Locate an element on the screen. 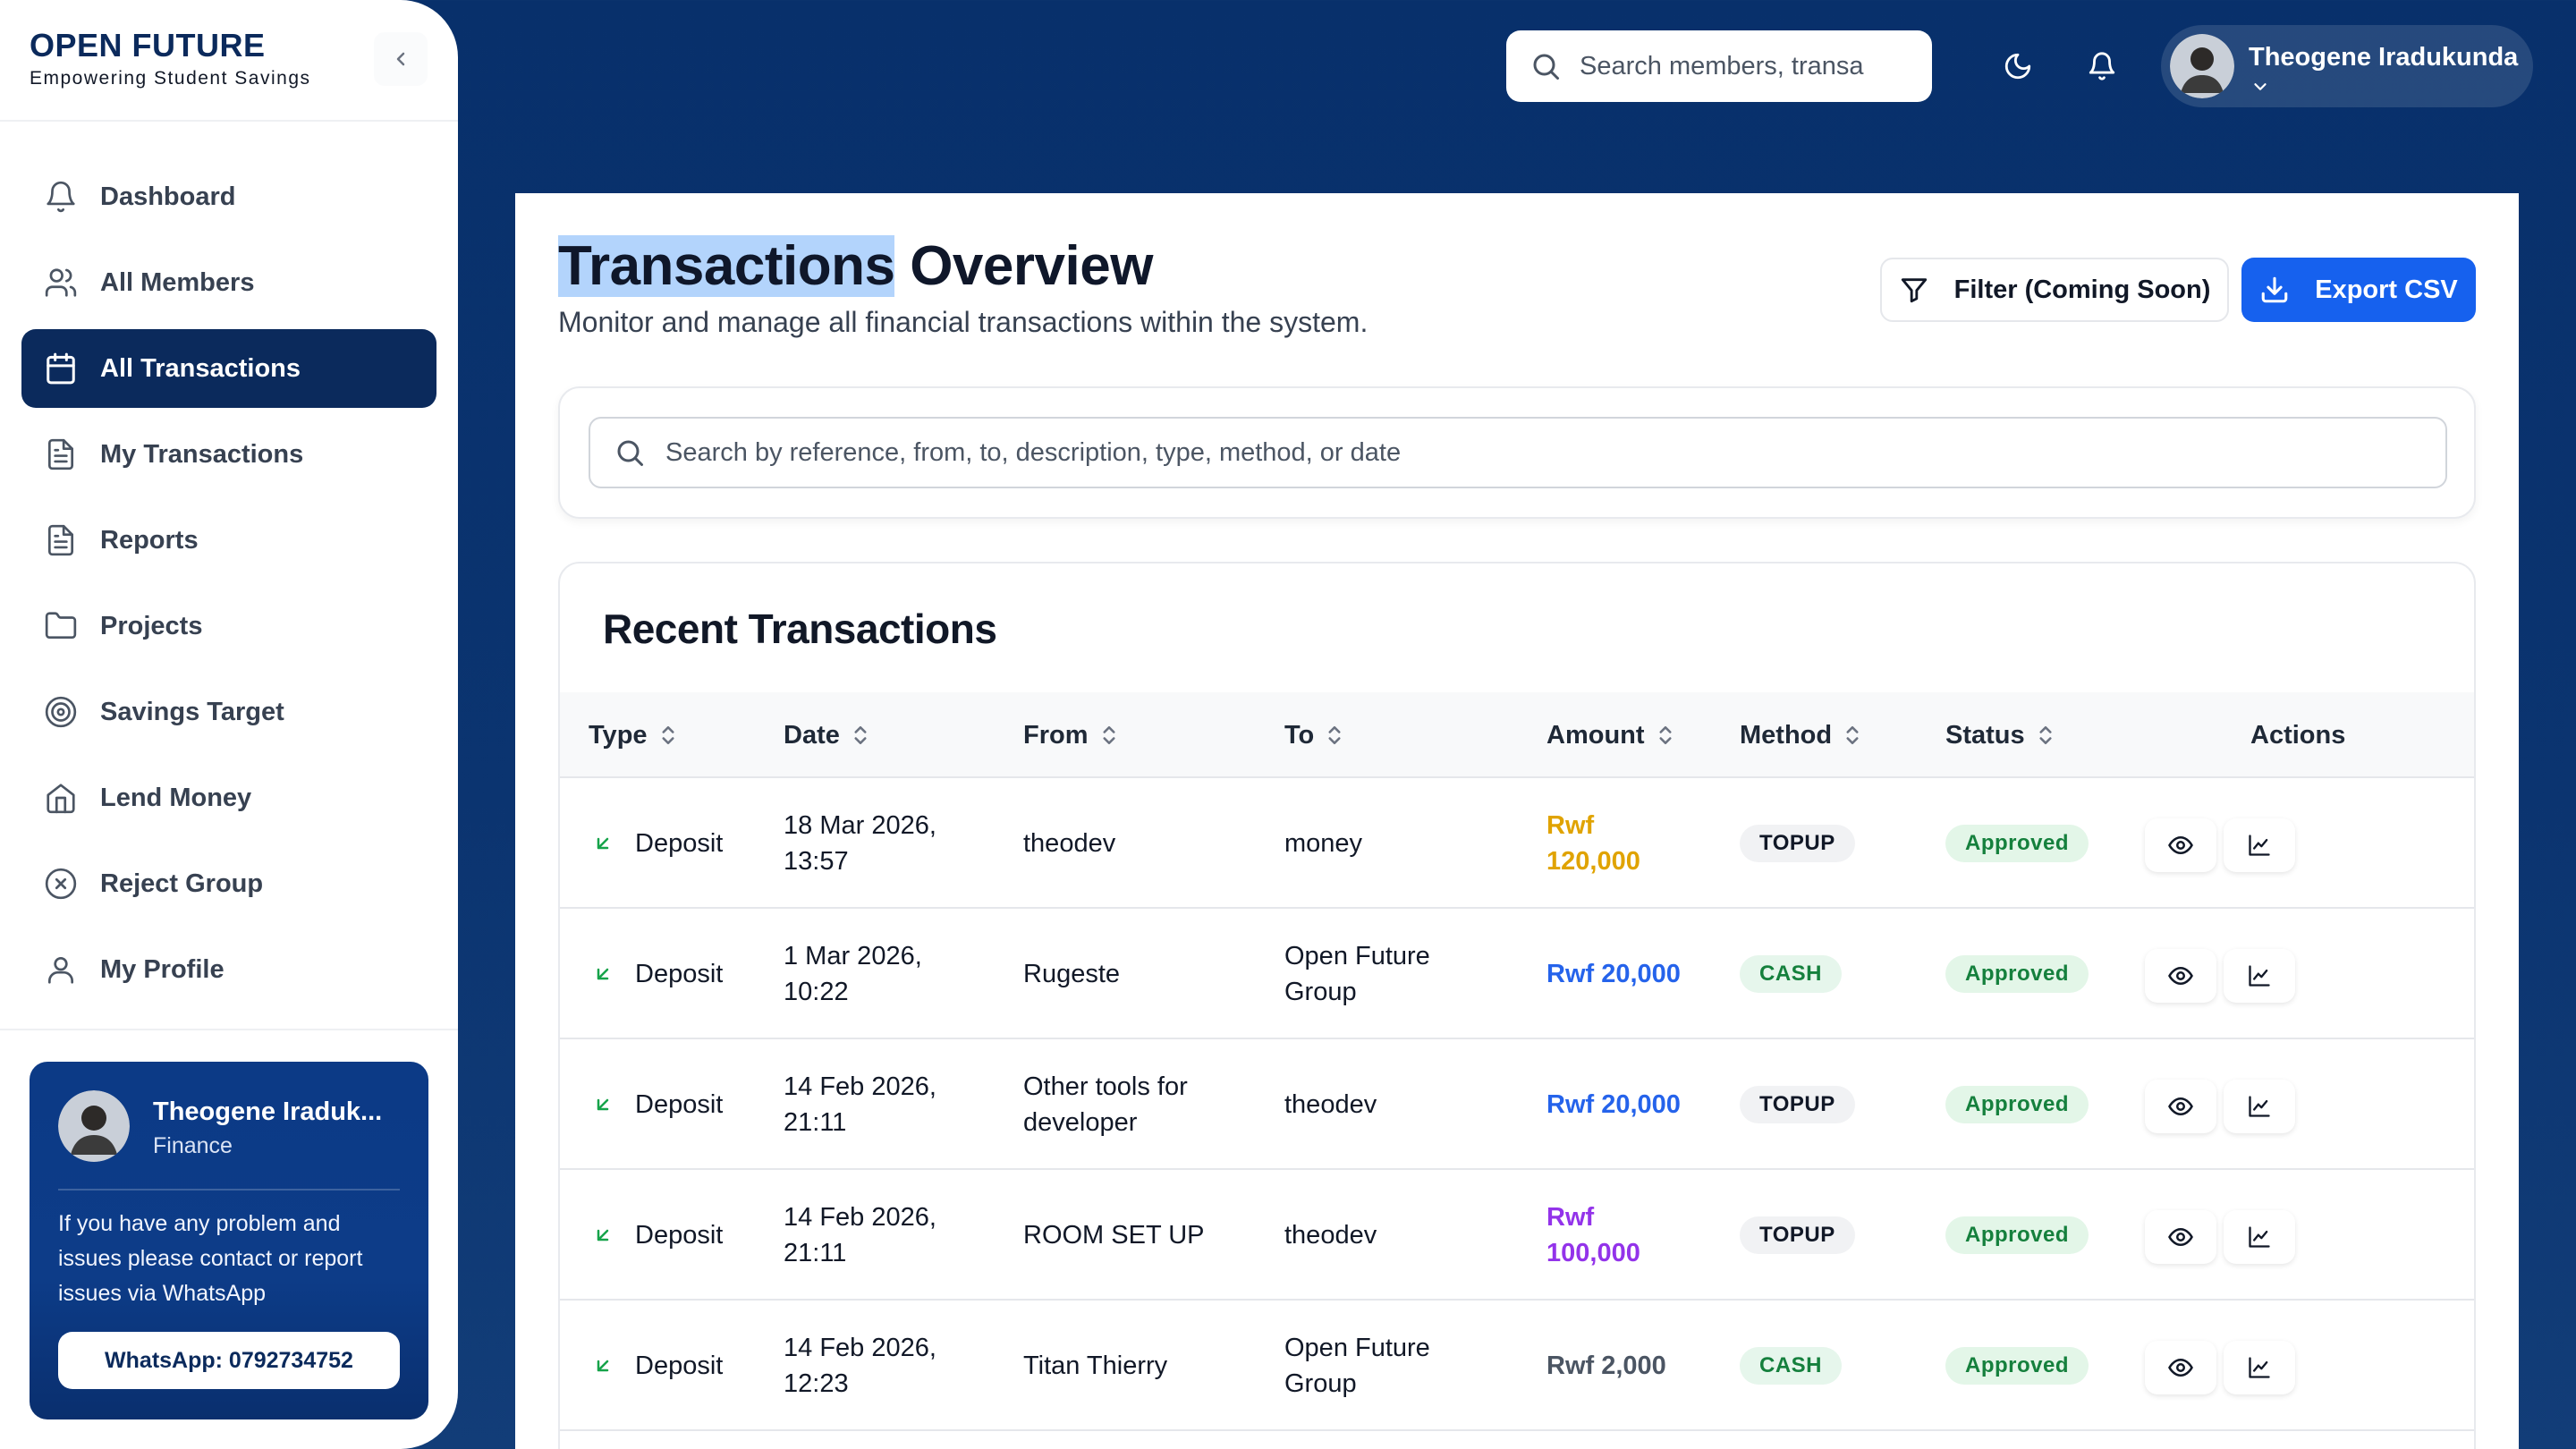 Image resolution: width=2576 pixels, height=1449 pixels. sidebar-item-lend-money: Lend Money is located at coordinates (228, 797).